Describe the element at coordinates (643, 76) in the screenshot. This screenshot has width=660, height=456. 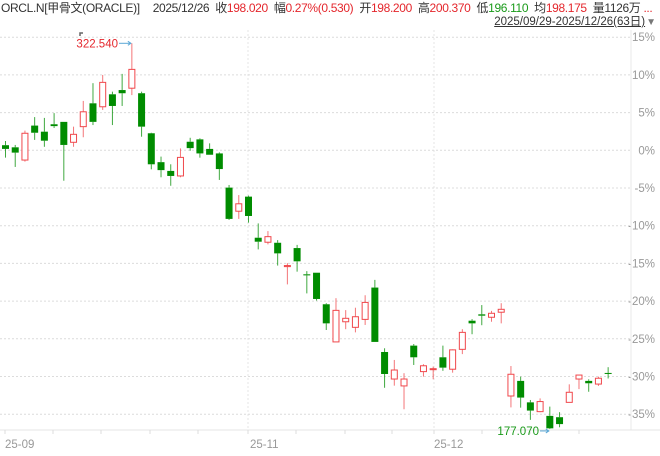
I see `y-tick-label: 10%` at that location.